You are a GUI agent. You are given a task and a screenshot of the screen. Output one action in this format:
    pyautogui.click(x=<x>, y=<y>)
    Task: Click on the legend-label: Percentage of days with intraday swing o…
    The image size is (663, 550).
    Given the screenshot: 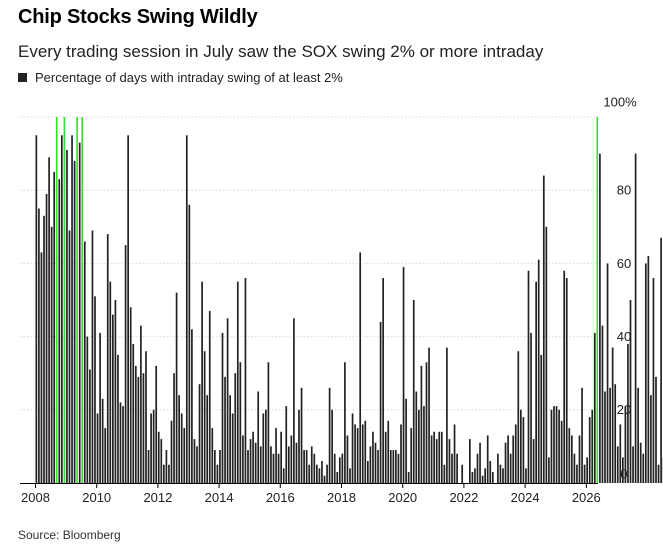 What is the action you would take?
    pyautogui.click(x=189, y=77)
    